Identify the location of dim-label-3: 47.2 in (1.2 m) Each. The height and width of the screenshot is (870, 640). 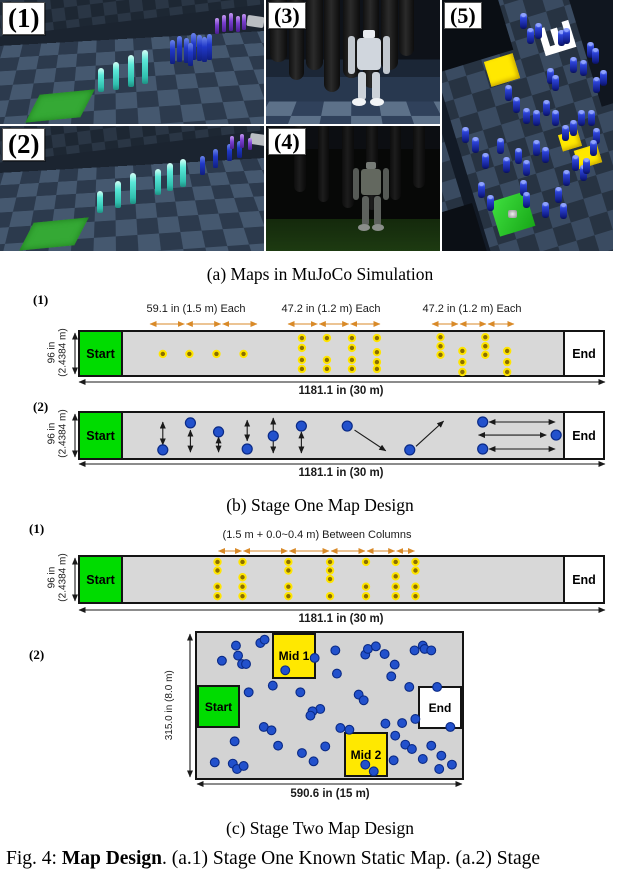
(472, 309).